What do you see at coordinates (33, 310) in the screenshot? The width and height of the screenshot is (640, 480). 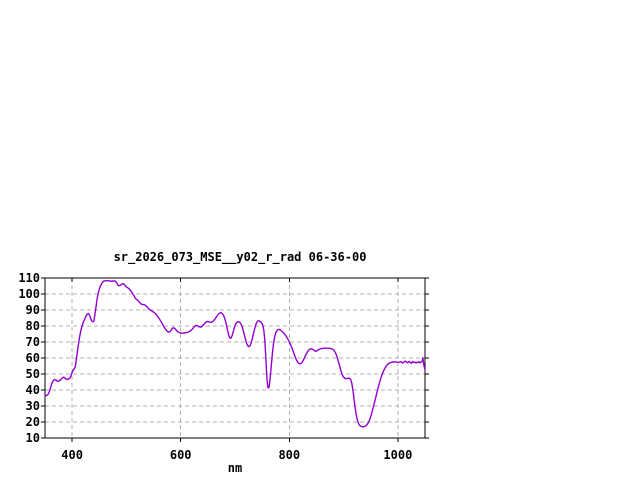 I see `y-tick-label: 90` at bounding box center [33, 310].